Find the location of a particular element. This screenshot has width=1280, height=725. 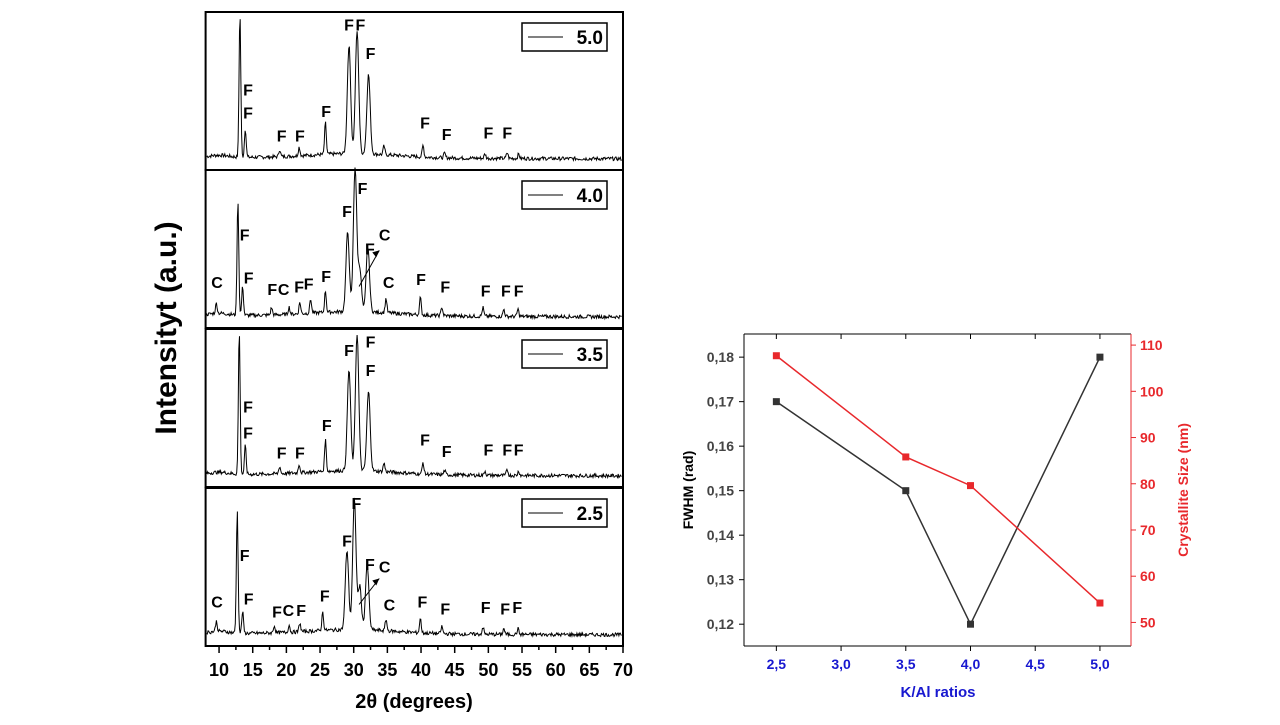

xrd-xlabel: 2θ (degrees) is located at coordinates (414, 702).